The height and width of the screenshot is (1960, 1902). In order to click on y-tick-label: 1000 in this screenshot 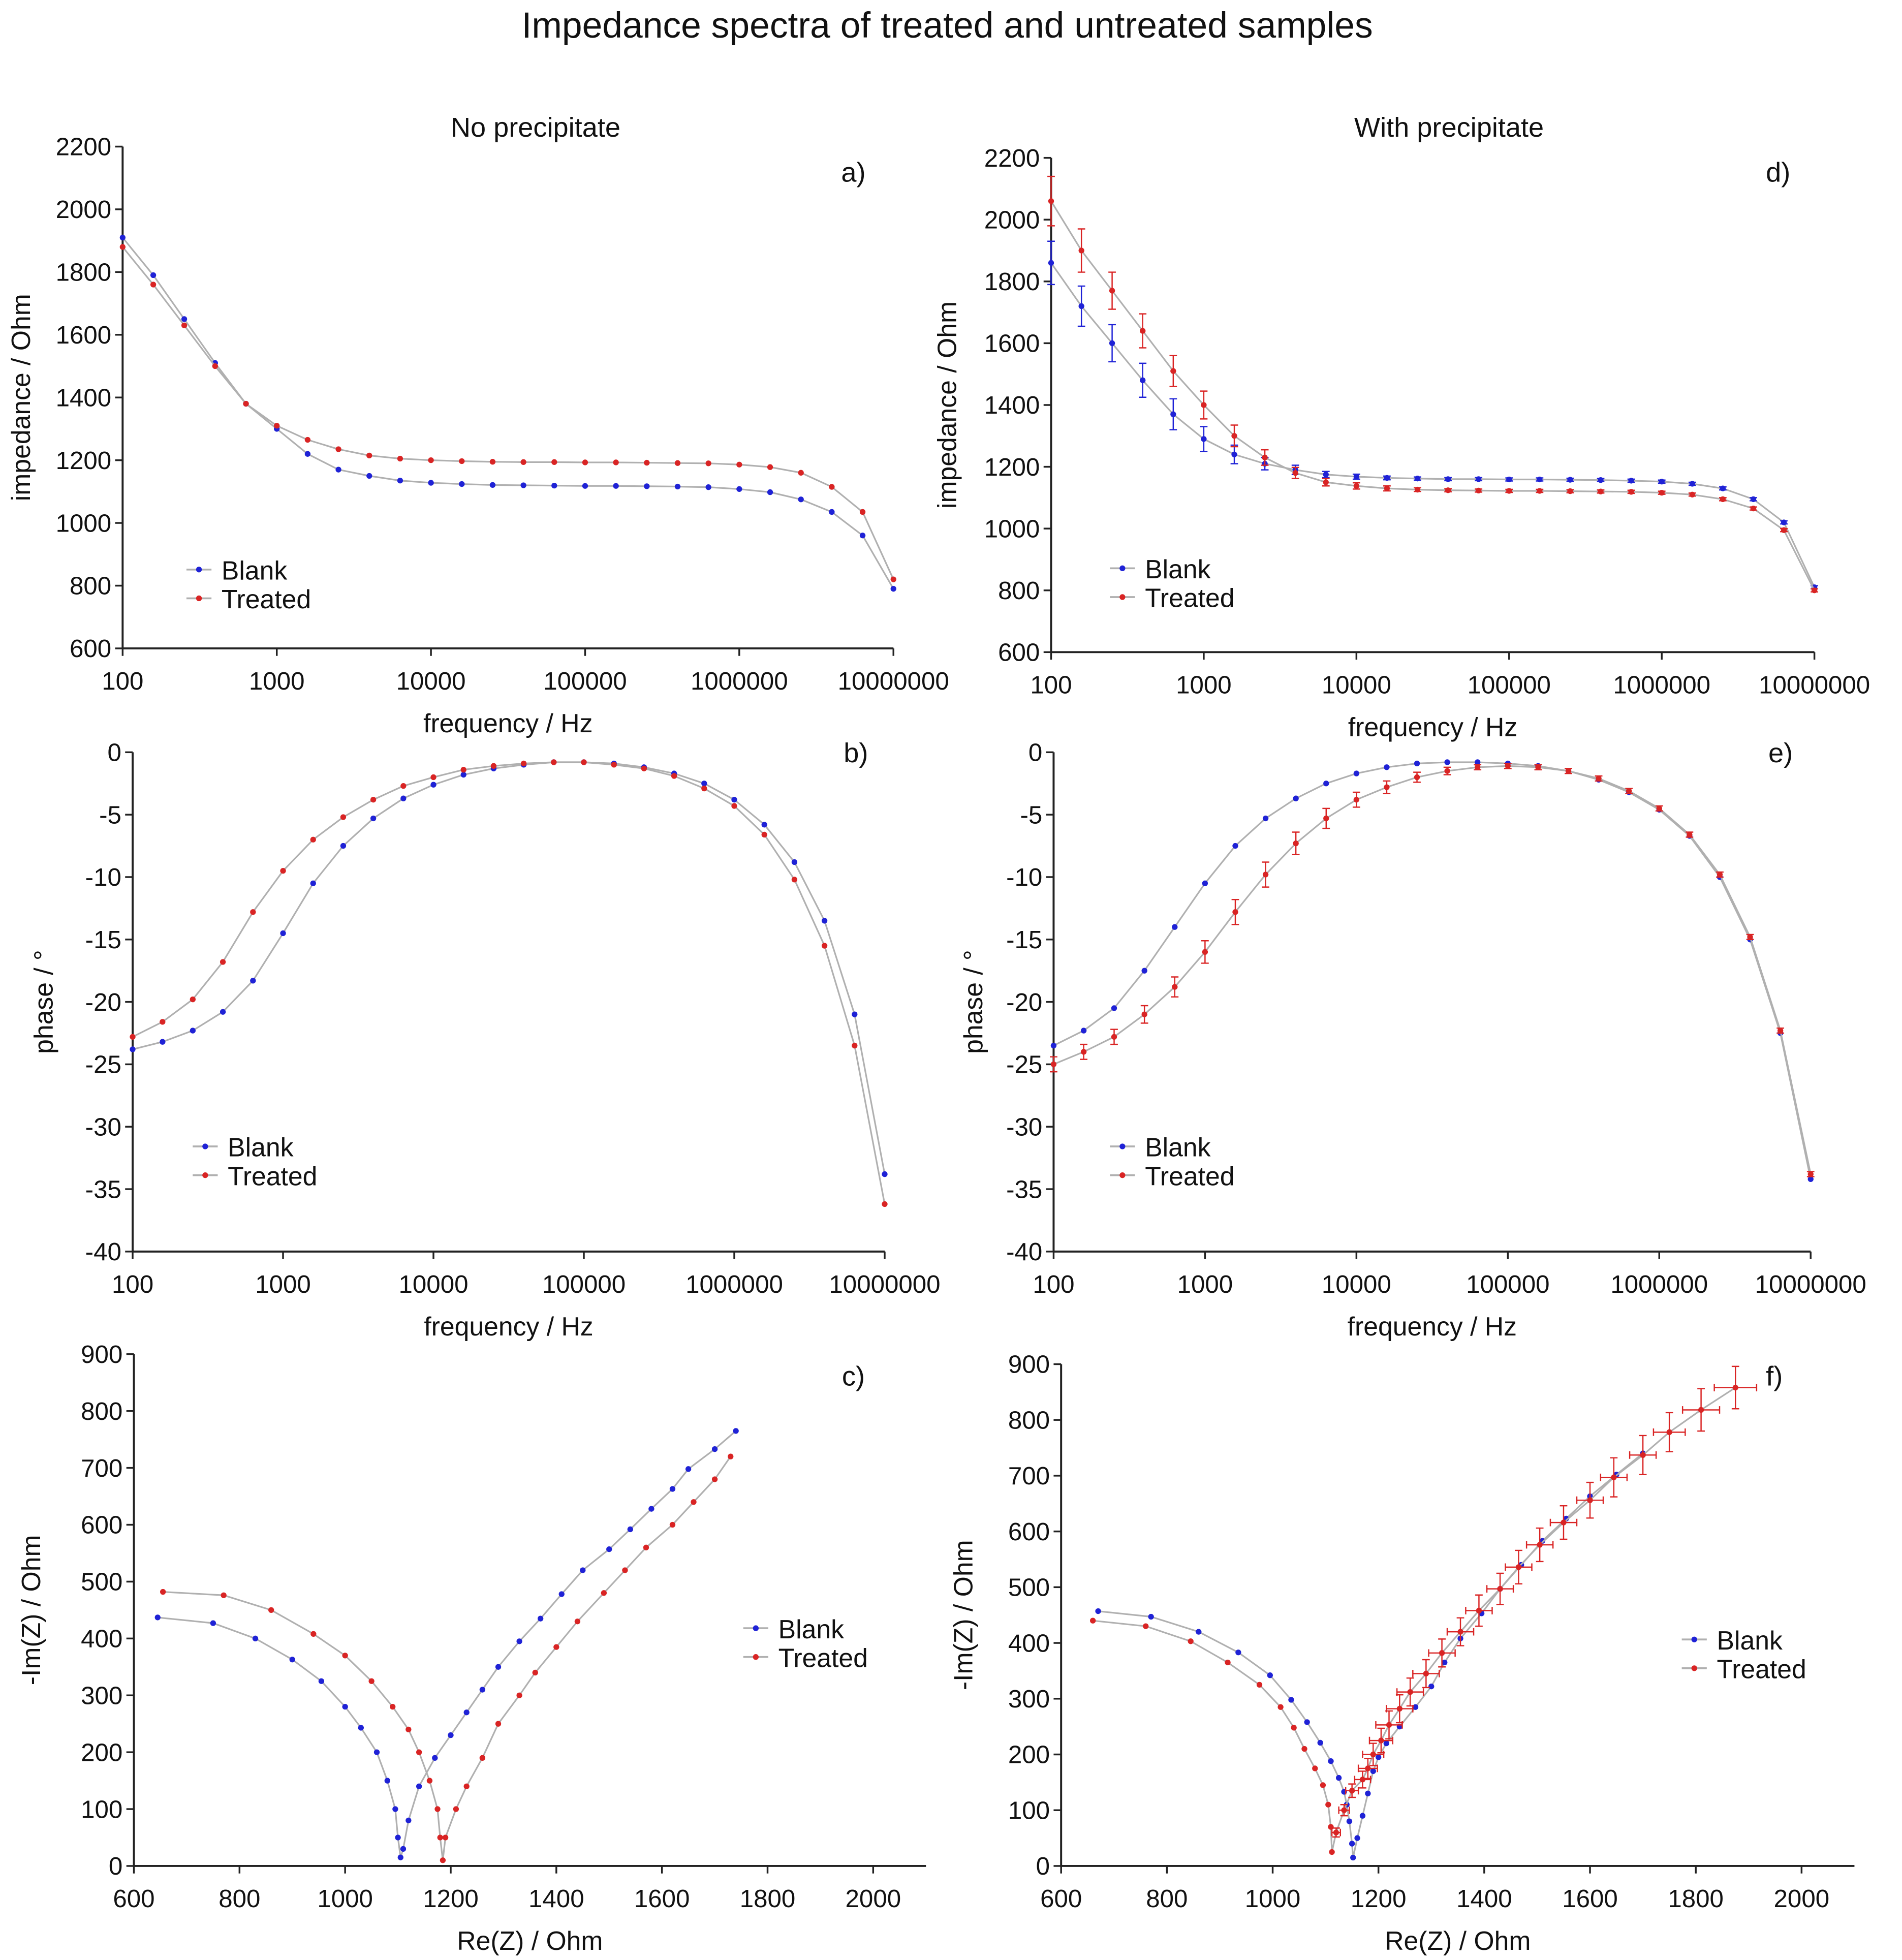, I will do `click(84, 523)`.